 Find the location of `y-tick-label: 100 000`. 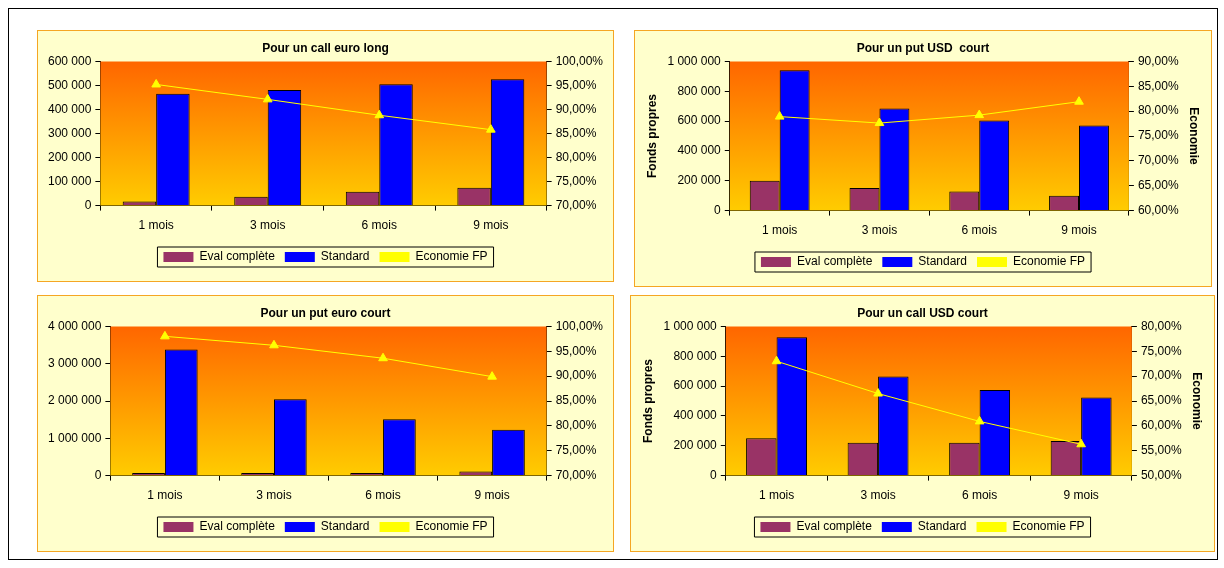

y-tick-label: 100 000 is located at coordinates (69, 180).